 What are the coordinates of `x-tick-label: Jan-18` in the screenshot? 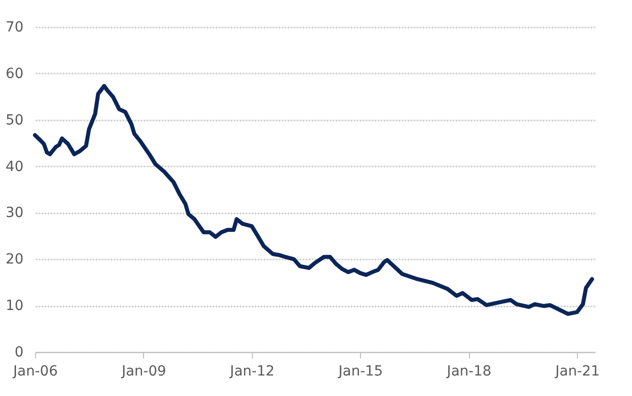 It's located at (469, 372).